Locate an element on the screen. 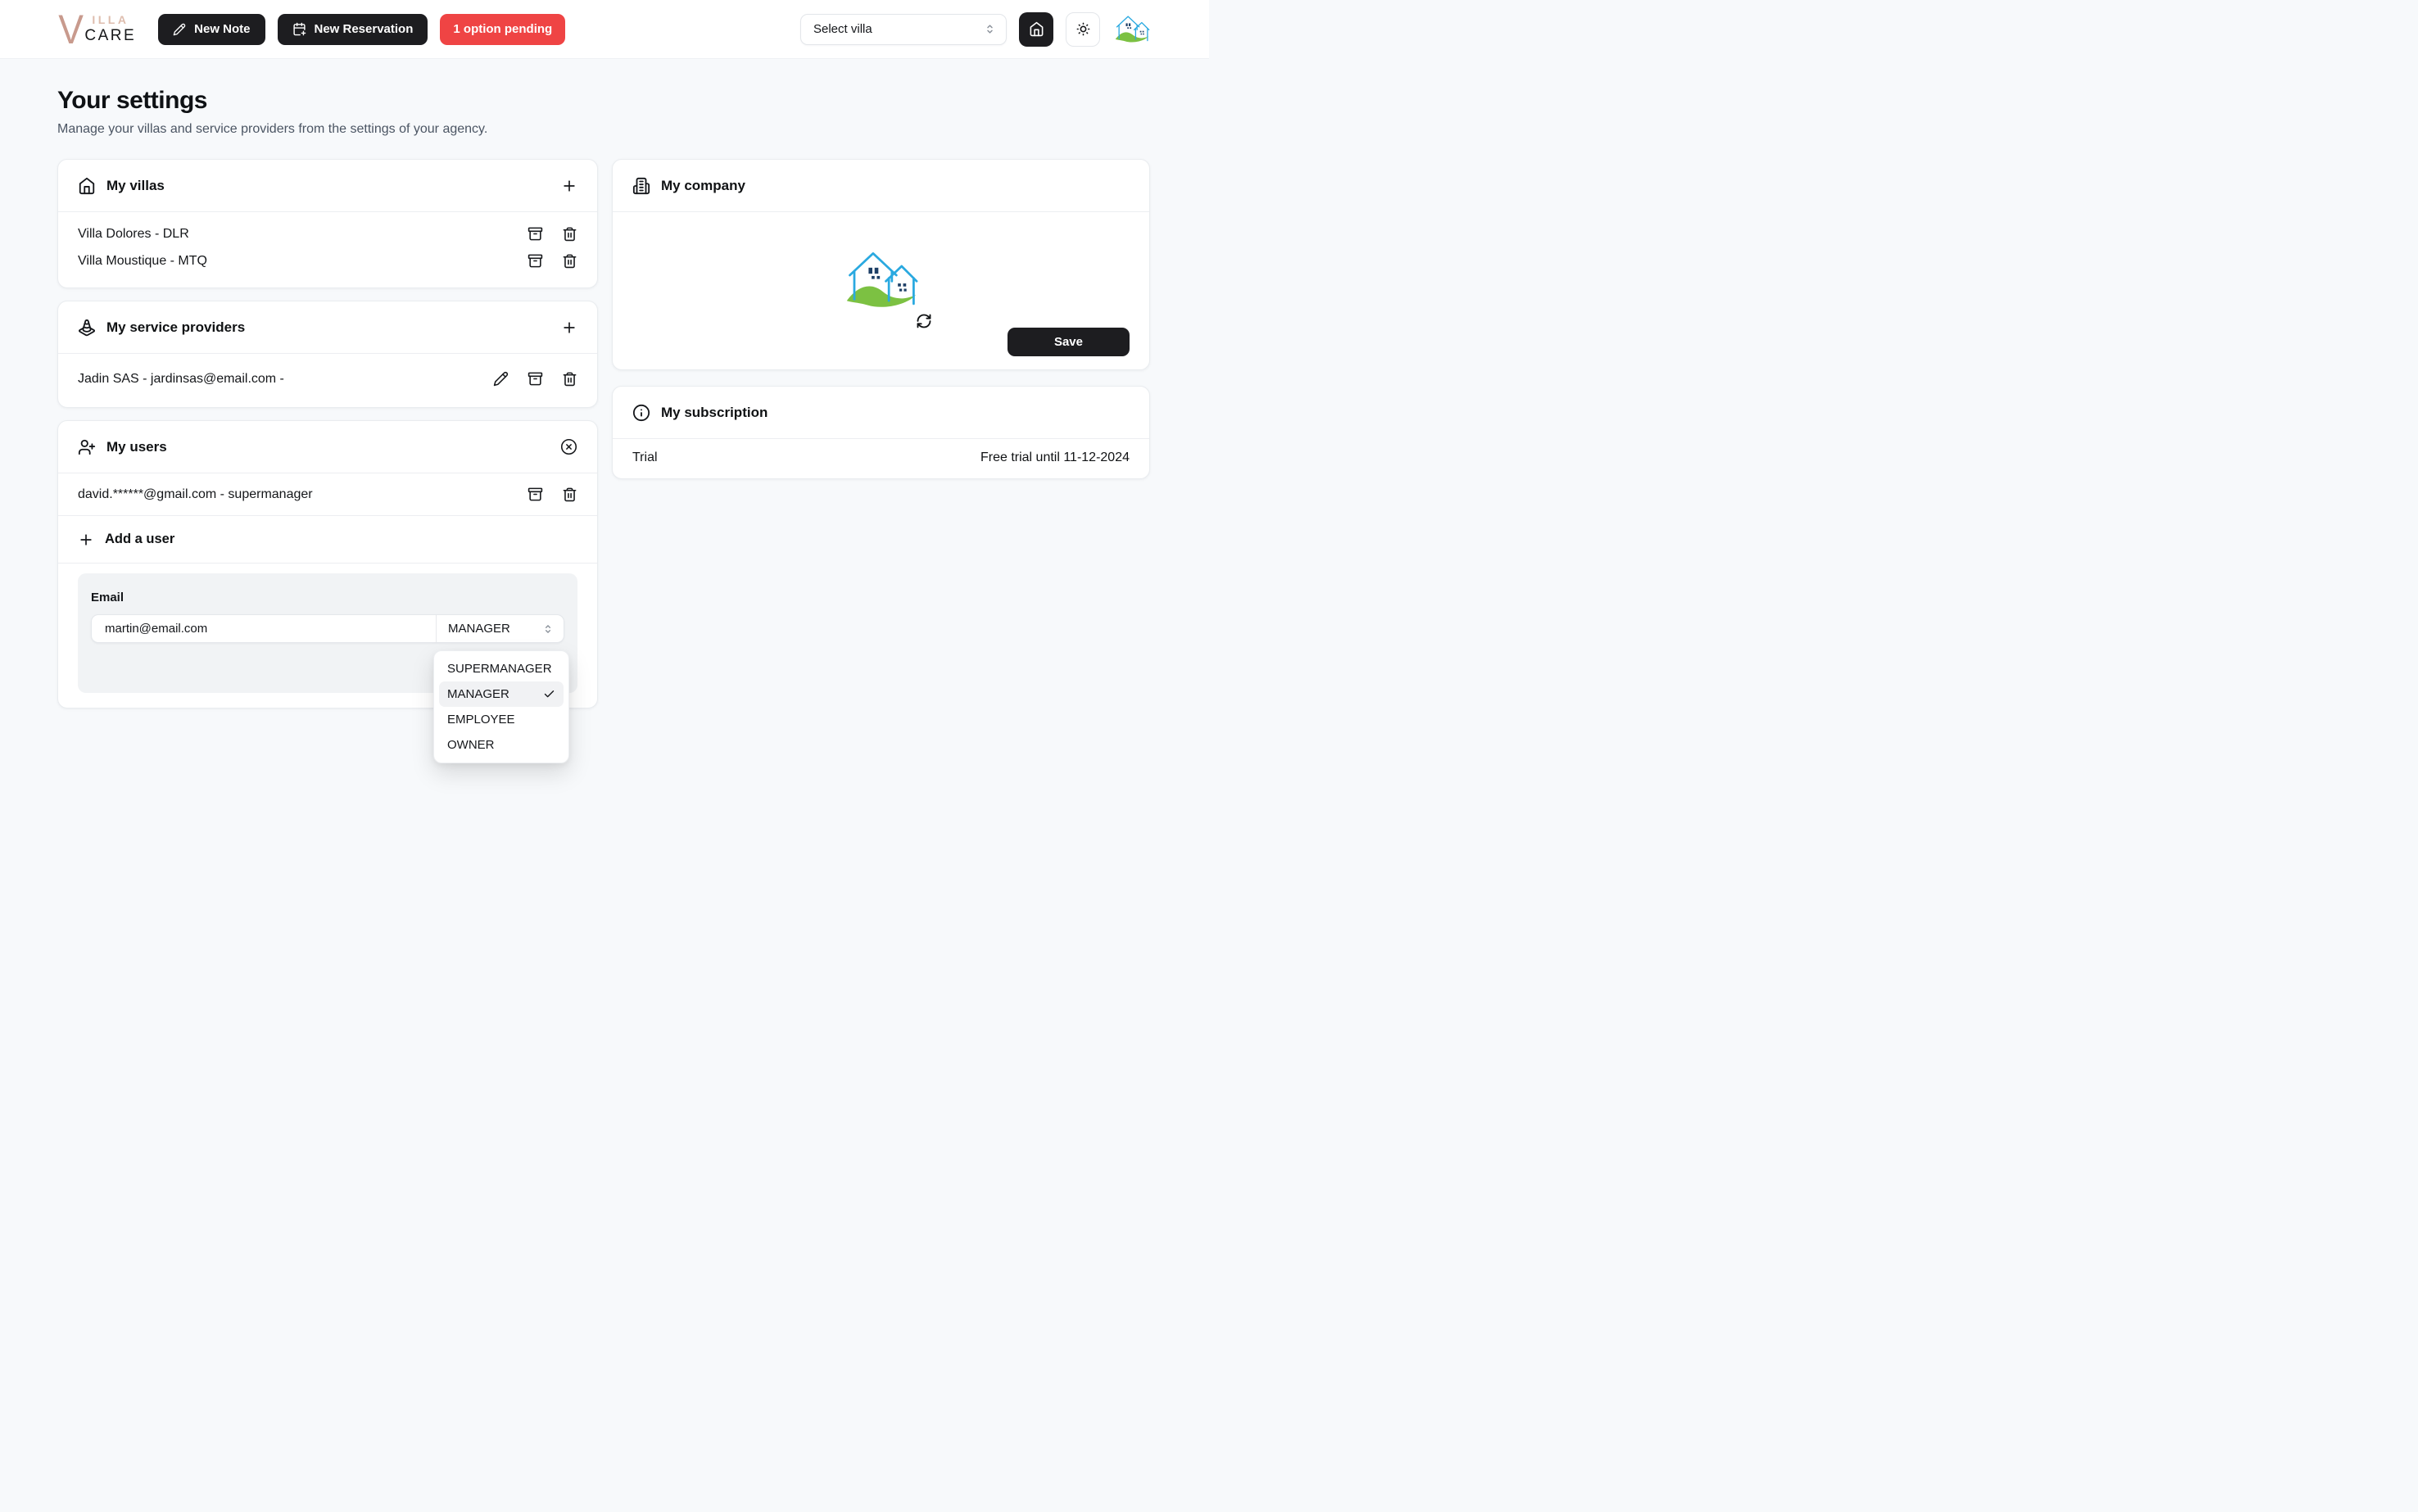 Image resolution: width=2418 pixels, height=1512 pixels. page-title: Your settings is located at coordinates (132, 100).